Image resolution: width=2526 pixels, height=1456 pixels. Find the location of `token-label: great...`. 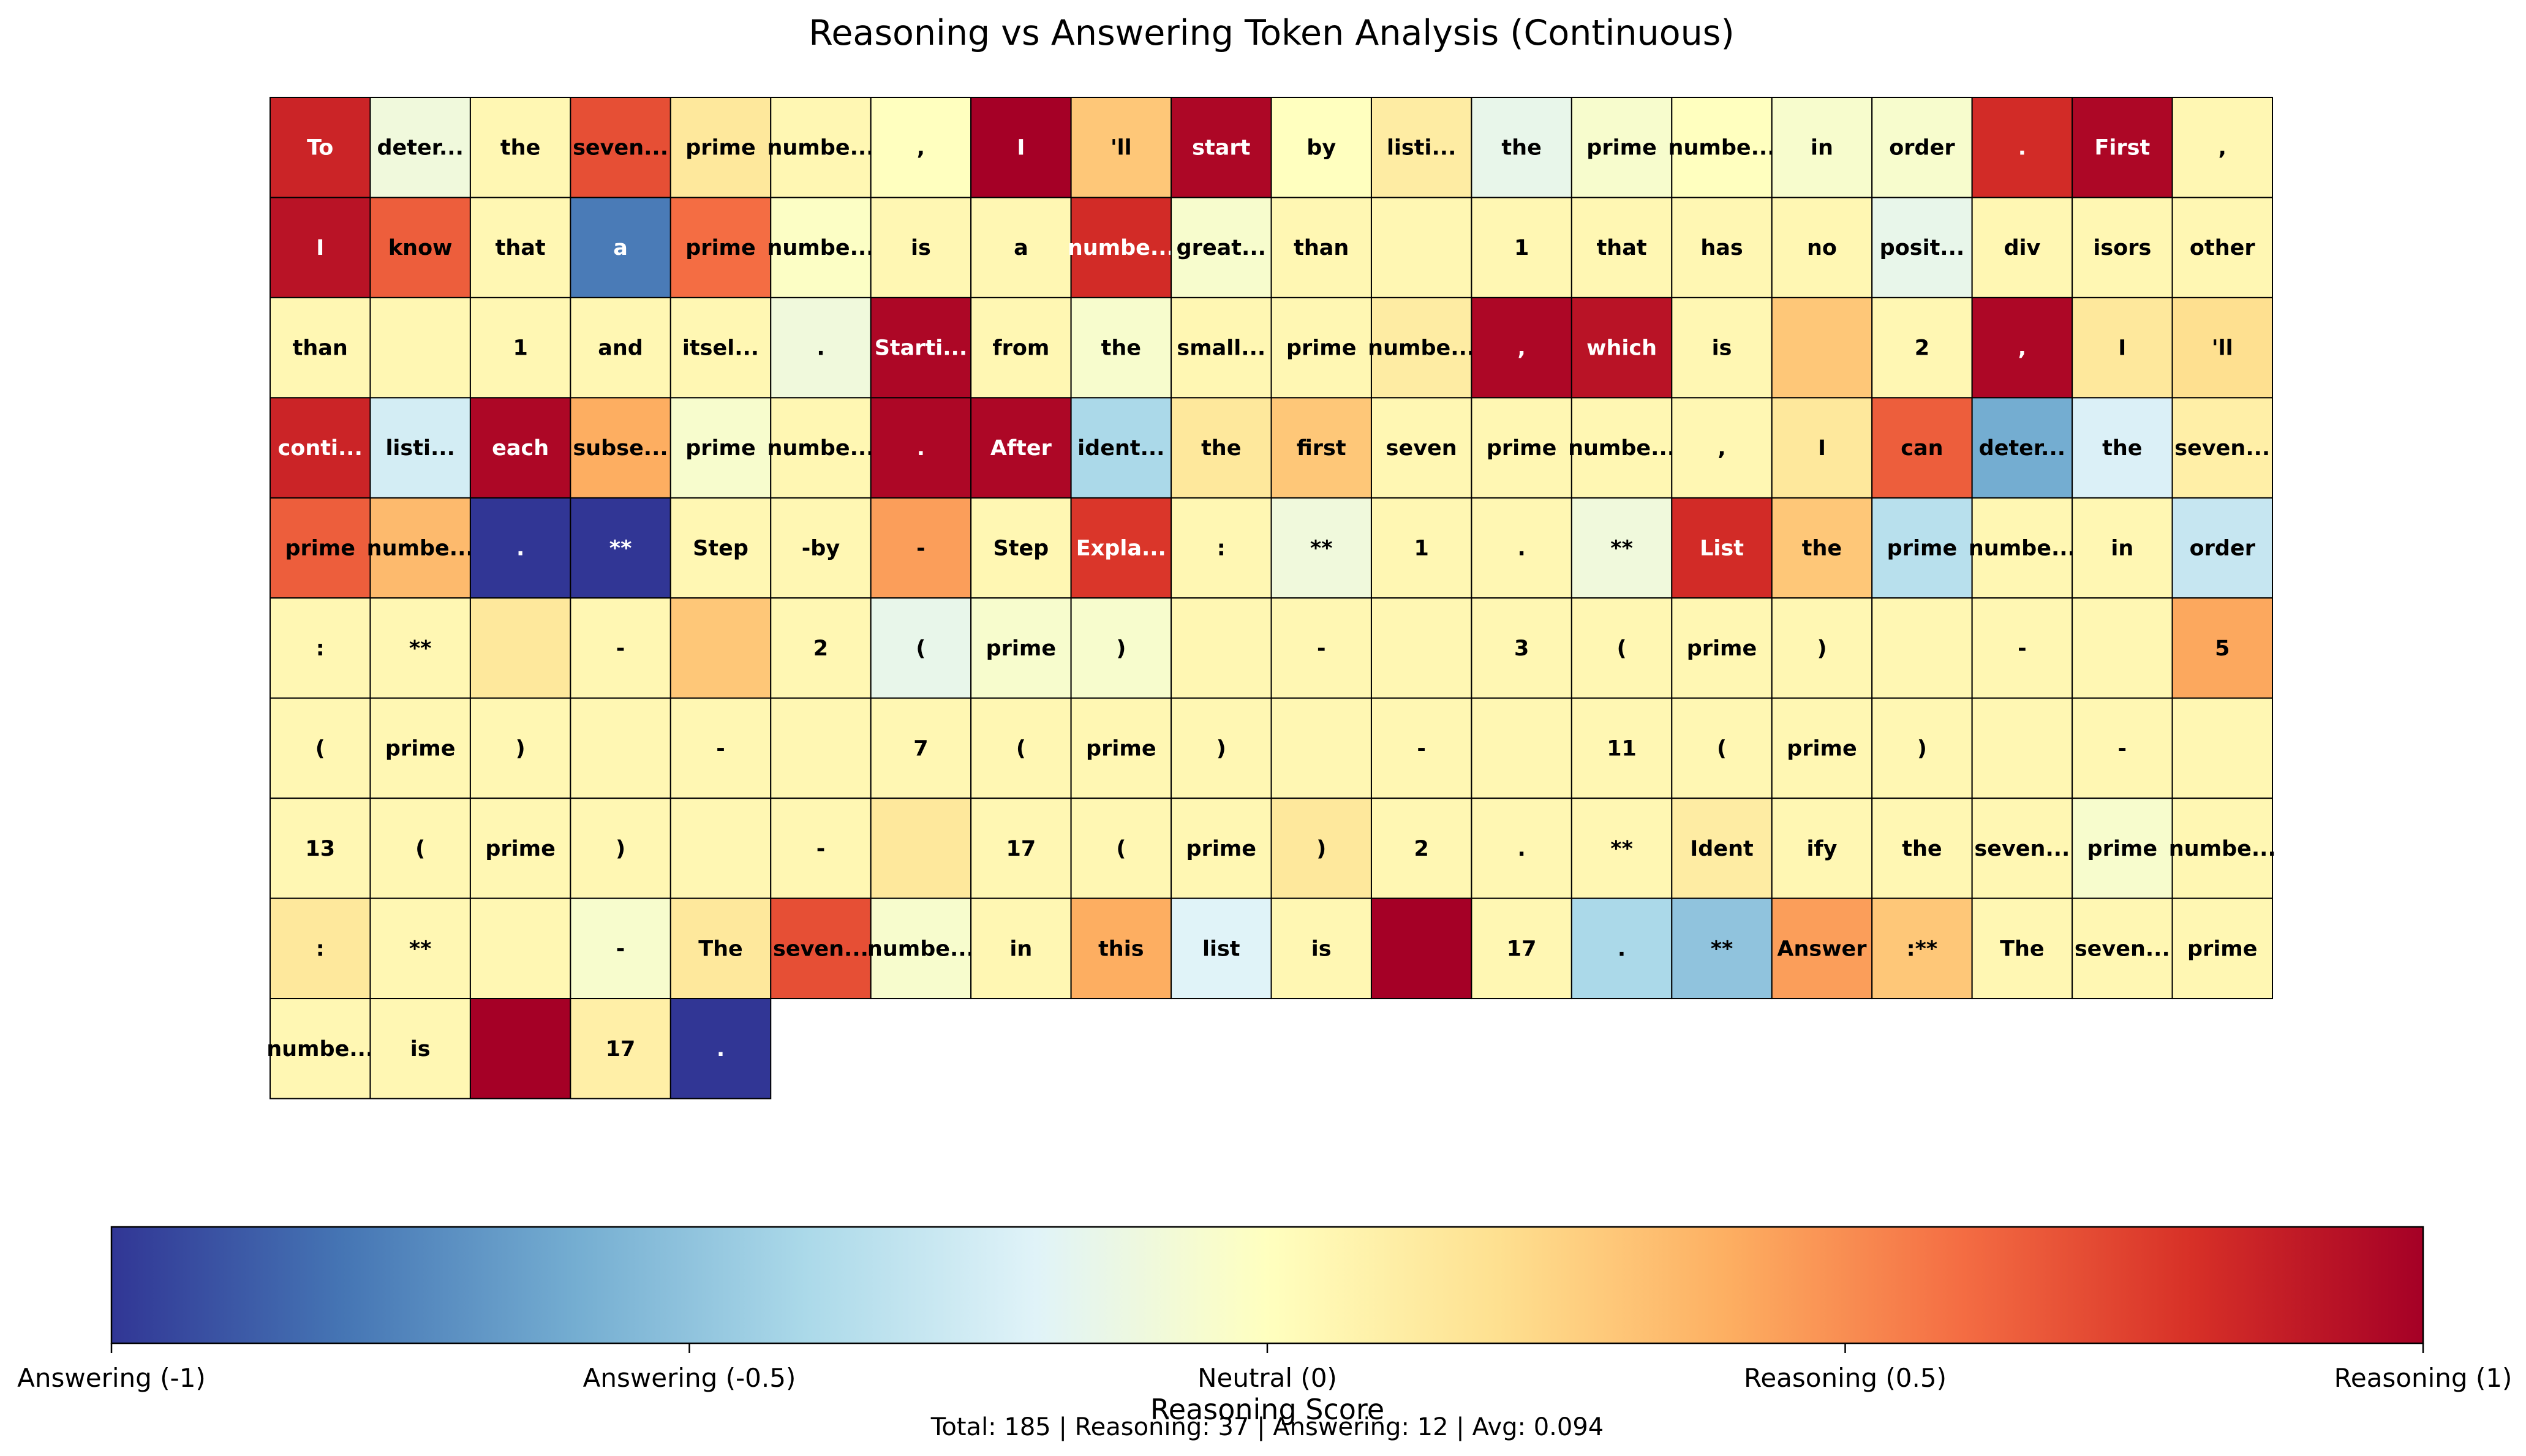

token-label: great... is located at coordinates (1221, 248).